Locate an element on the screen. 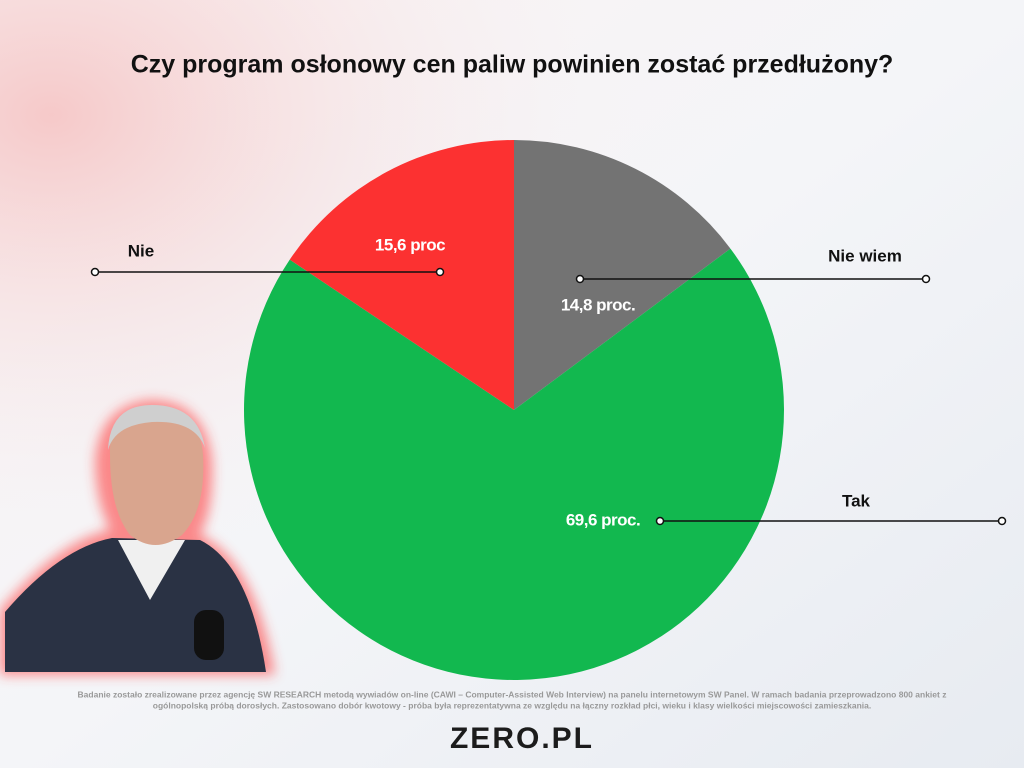 The width and height of the screenshot is (1024, 768). logo: ZERO.PL is located at coordinates (522, 738).